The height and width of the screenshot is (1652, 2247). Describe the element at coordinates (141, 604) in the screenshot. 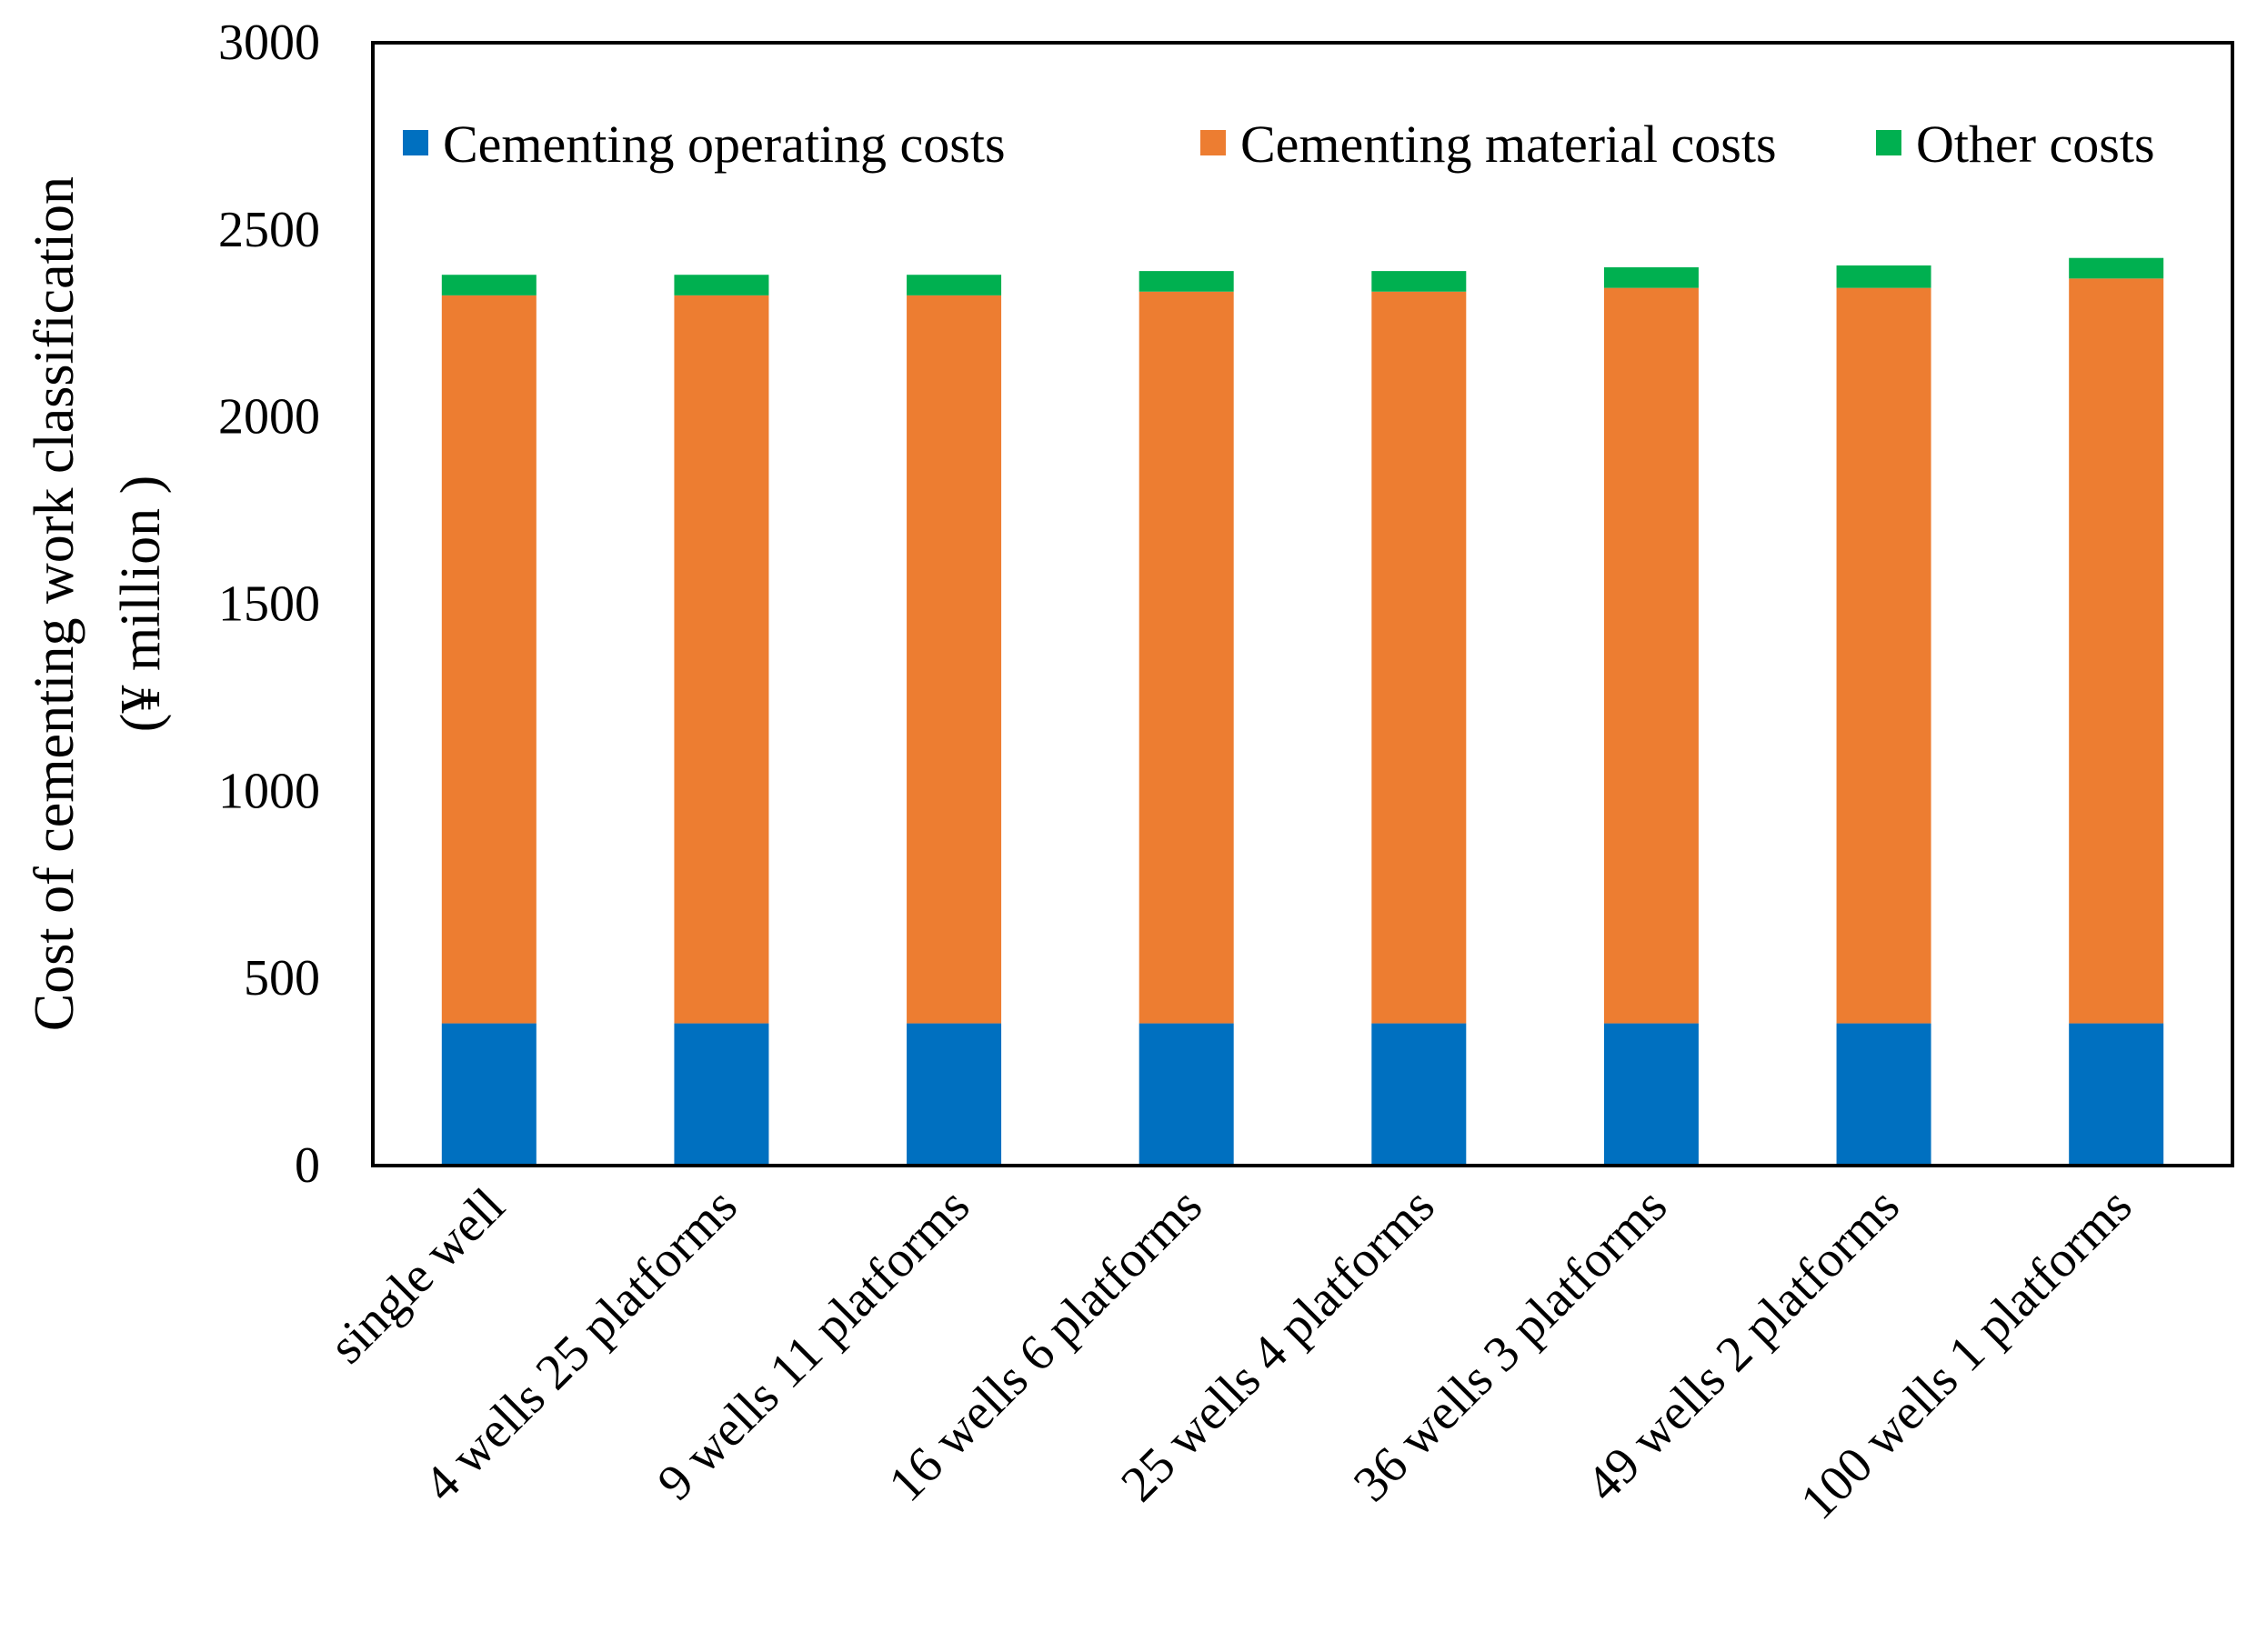

I see `y-axis-title-line2: (¥ million )` at that location.